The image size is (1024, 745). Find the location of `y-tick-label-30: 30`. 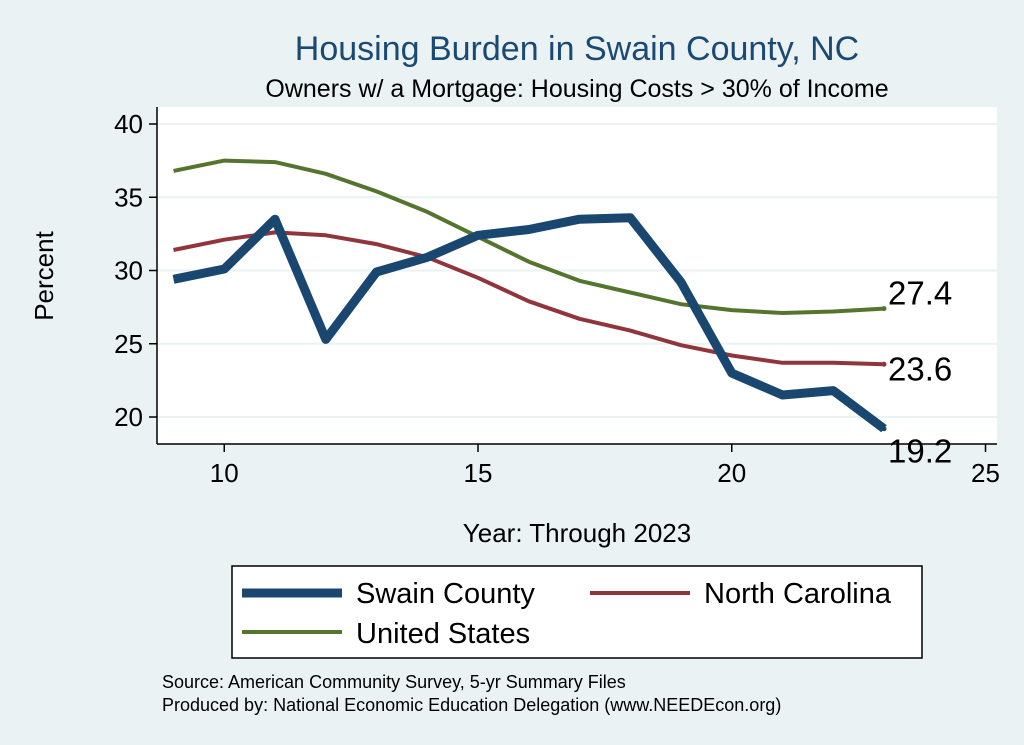

y-tick-label-30: 30 is located at coordinates (128, 271).